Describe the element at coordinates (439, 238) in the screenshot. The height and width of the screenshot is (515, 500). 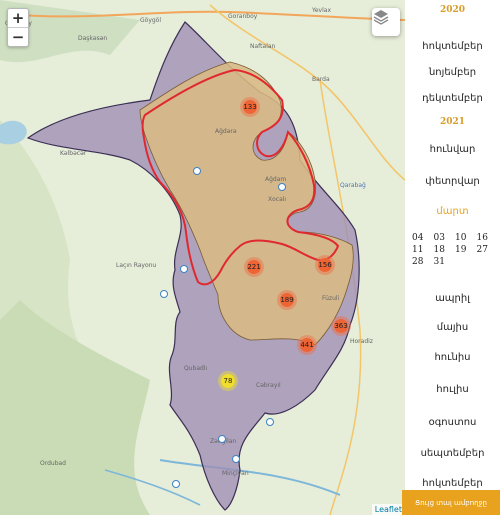
I see `day-link: 03` at that location.